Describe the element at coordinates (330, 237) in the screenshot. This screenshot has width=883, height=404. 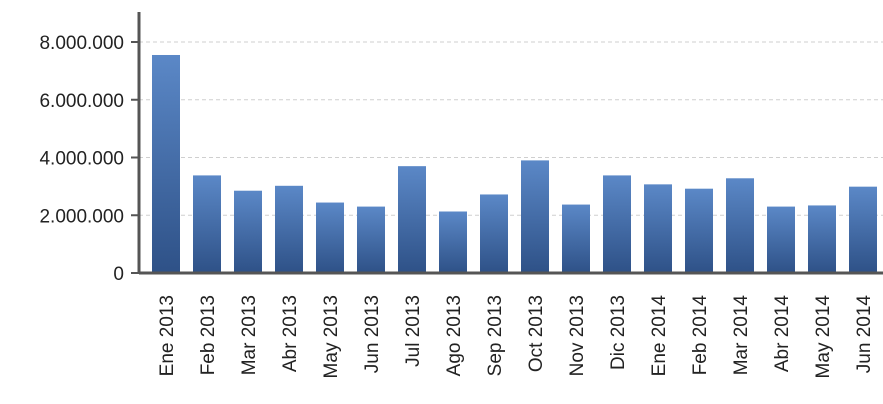
I see `bar-may-2013` at that location.